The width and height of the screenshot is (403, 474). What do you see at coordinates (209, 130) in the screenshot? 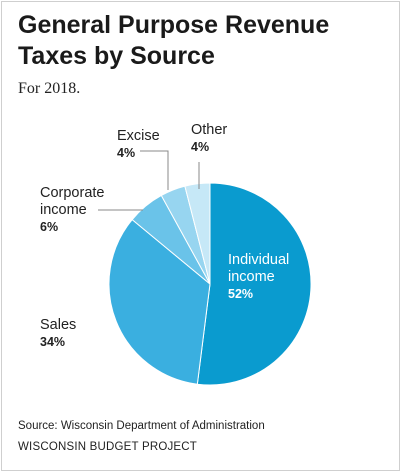
I see `slice-label-other: Other` at bounding box center [209, 130].